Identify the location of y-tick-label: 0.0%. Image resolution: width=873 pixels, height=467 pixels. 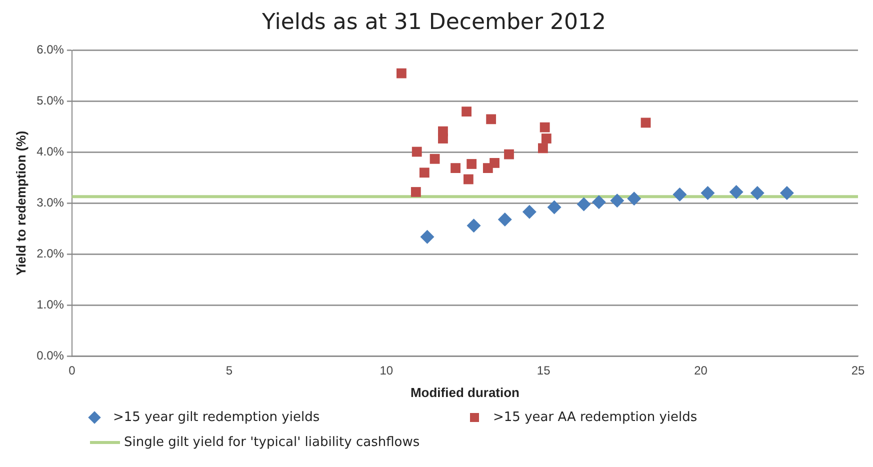
(50, 355).